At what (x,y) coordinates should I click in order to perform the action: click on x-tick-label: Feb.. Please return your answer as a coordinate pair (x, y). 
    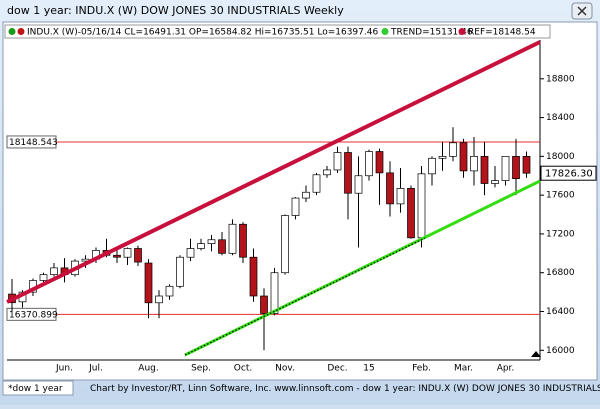
    Looking at the image, I should click on (421, 369).